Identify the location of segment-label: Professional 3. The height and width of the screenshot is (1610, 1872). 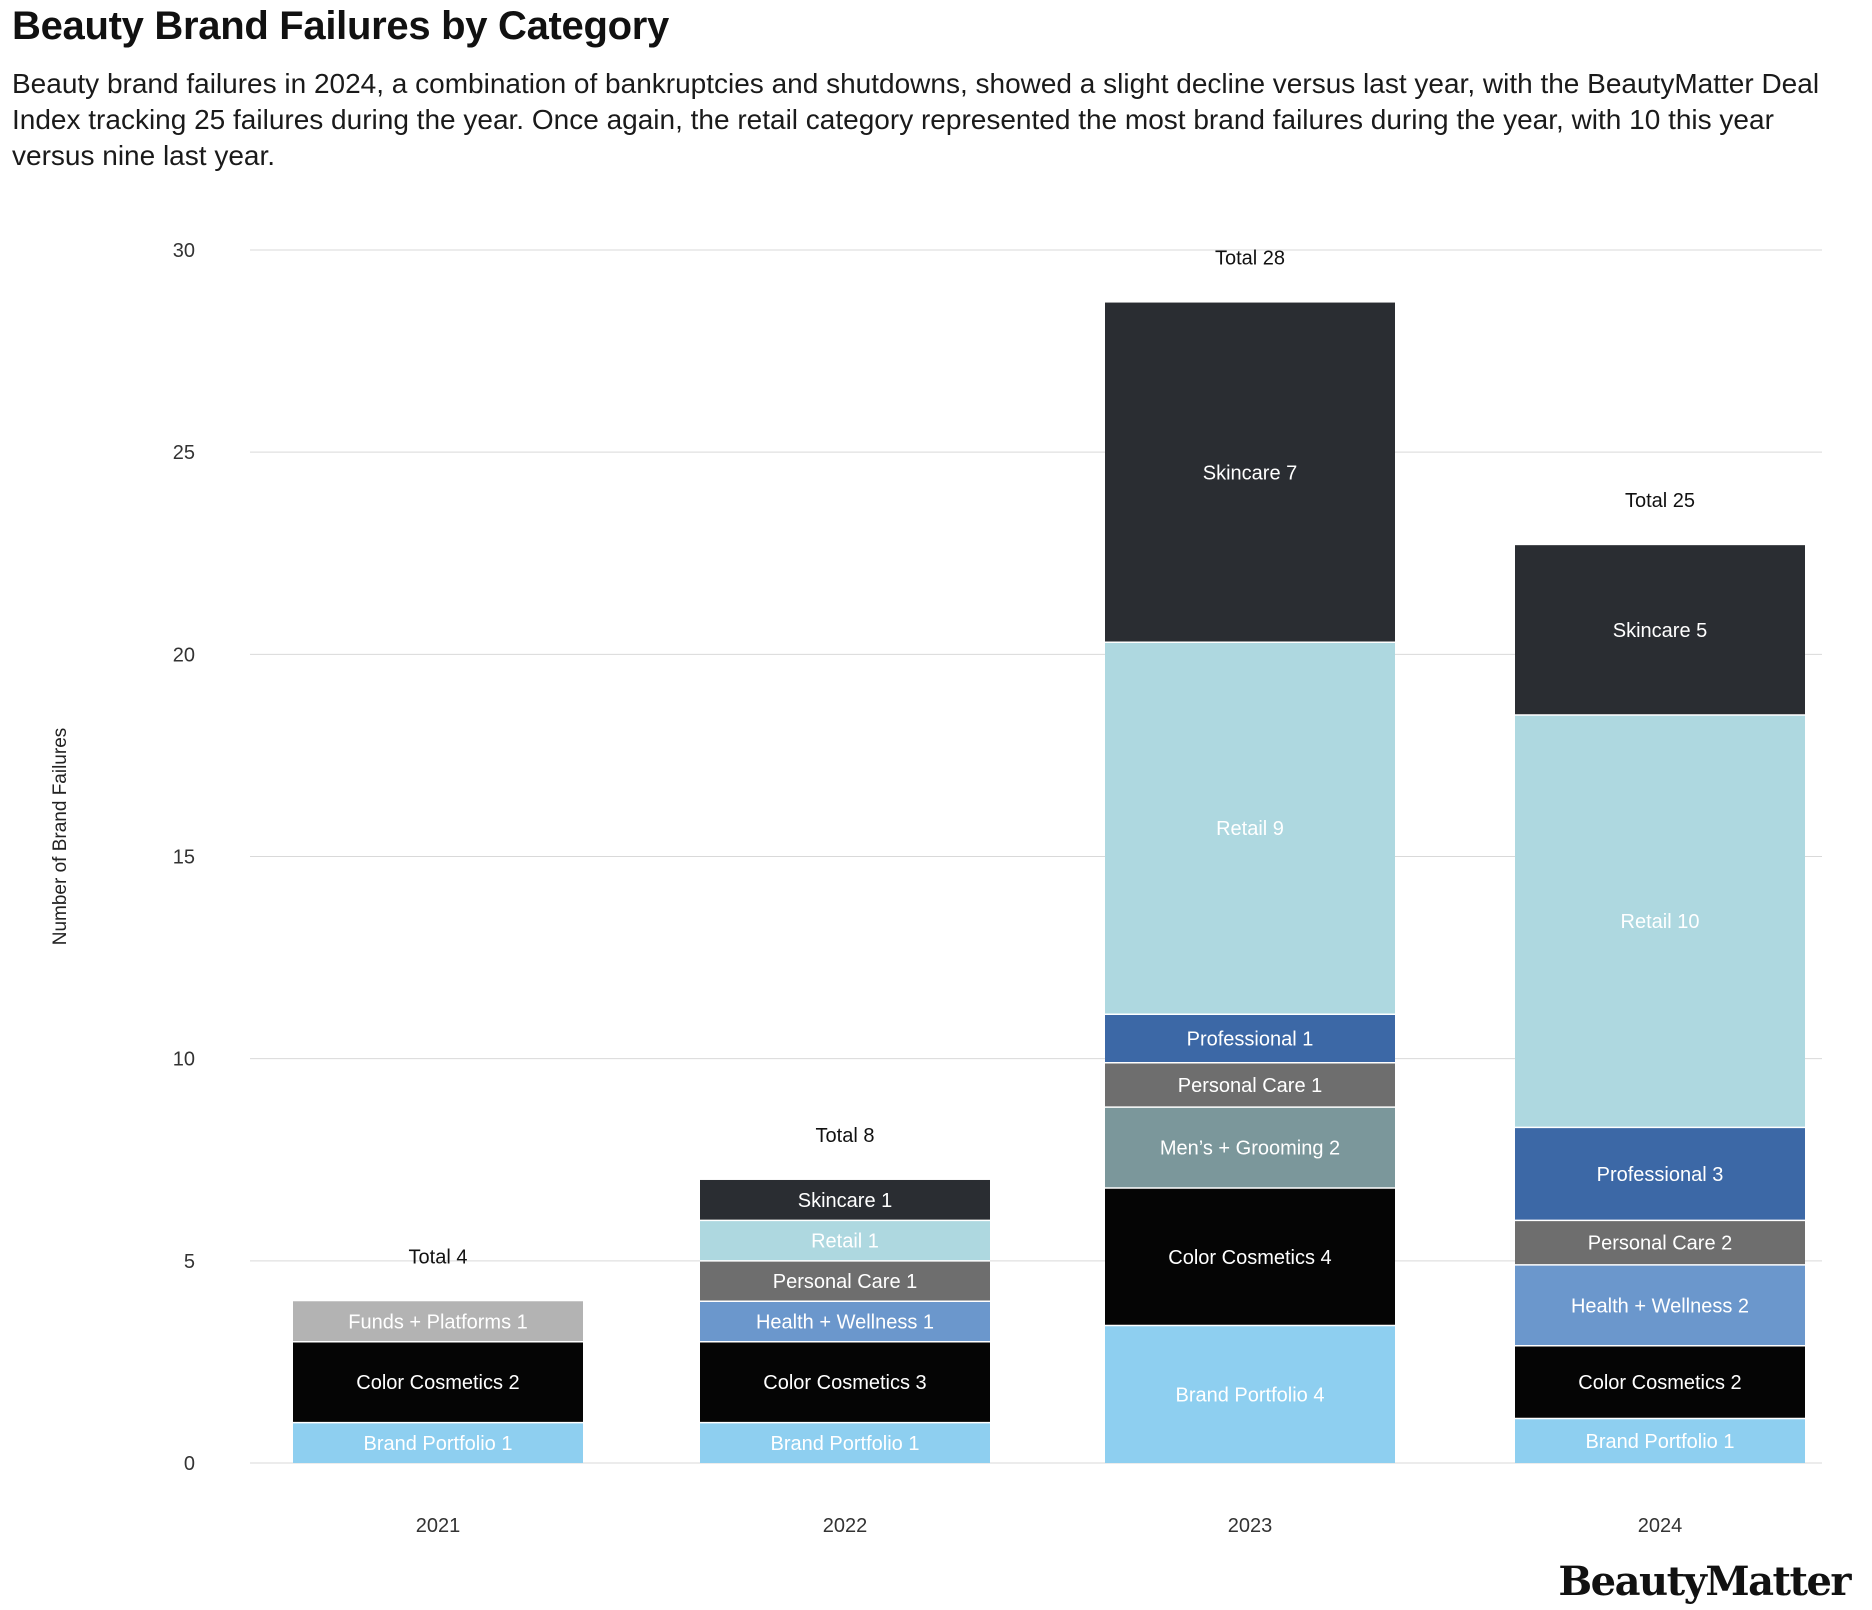
(1660, 1175).